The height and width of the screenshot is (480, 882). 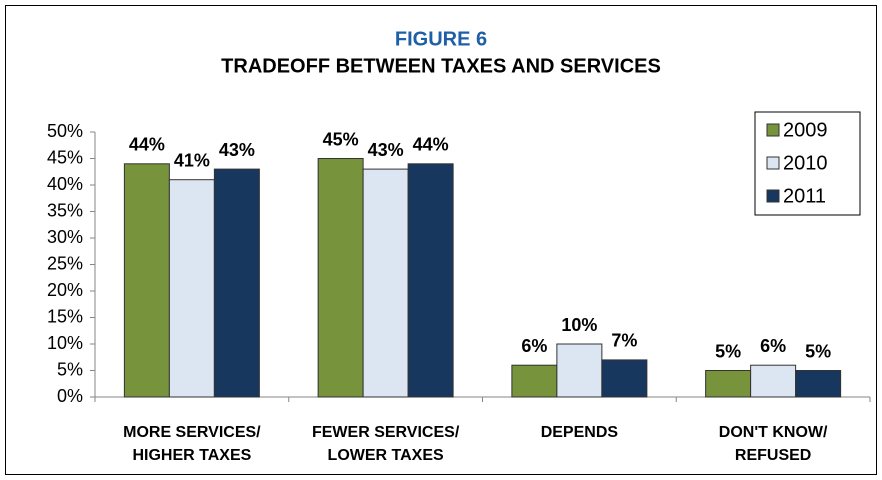 What do you see at coordinates (65, 157) in the screenshot?
I see `y-tick-label: 45%` at bounding box center [65, 157].